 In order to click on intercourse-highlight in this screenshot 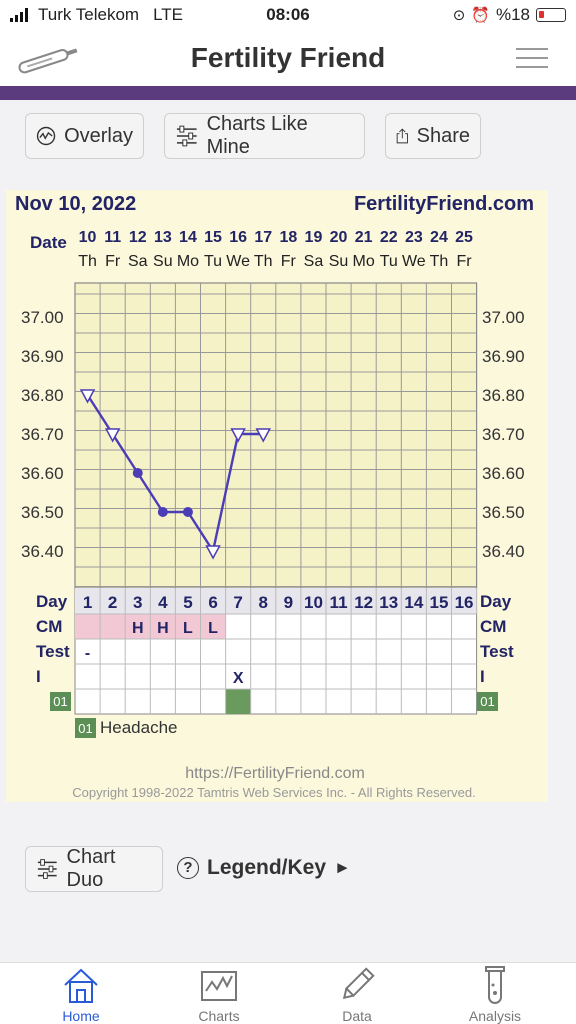, I will do `click(238, 701)`.